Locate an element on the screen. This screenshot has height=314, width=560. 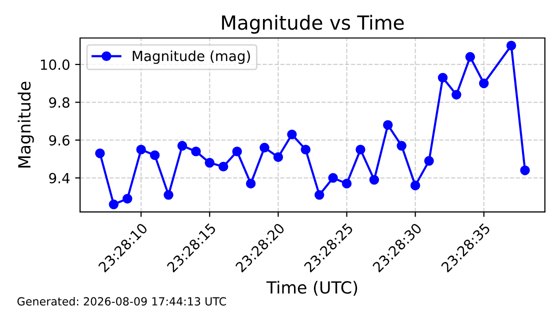
x-axis-title: Time (UTC) is located at coordinates (312, 288).